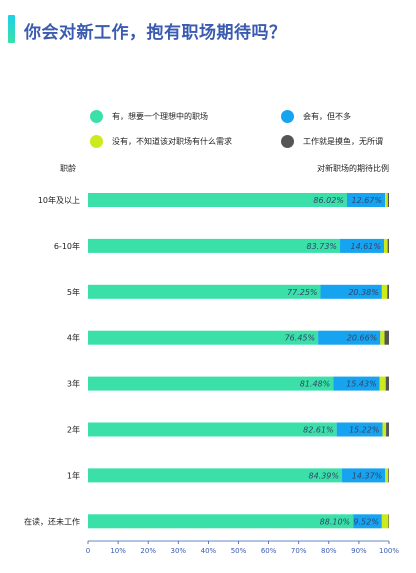  I want to click on chart-title: 你会对新工作，抱有职场期待吗？, so click(155, 33).